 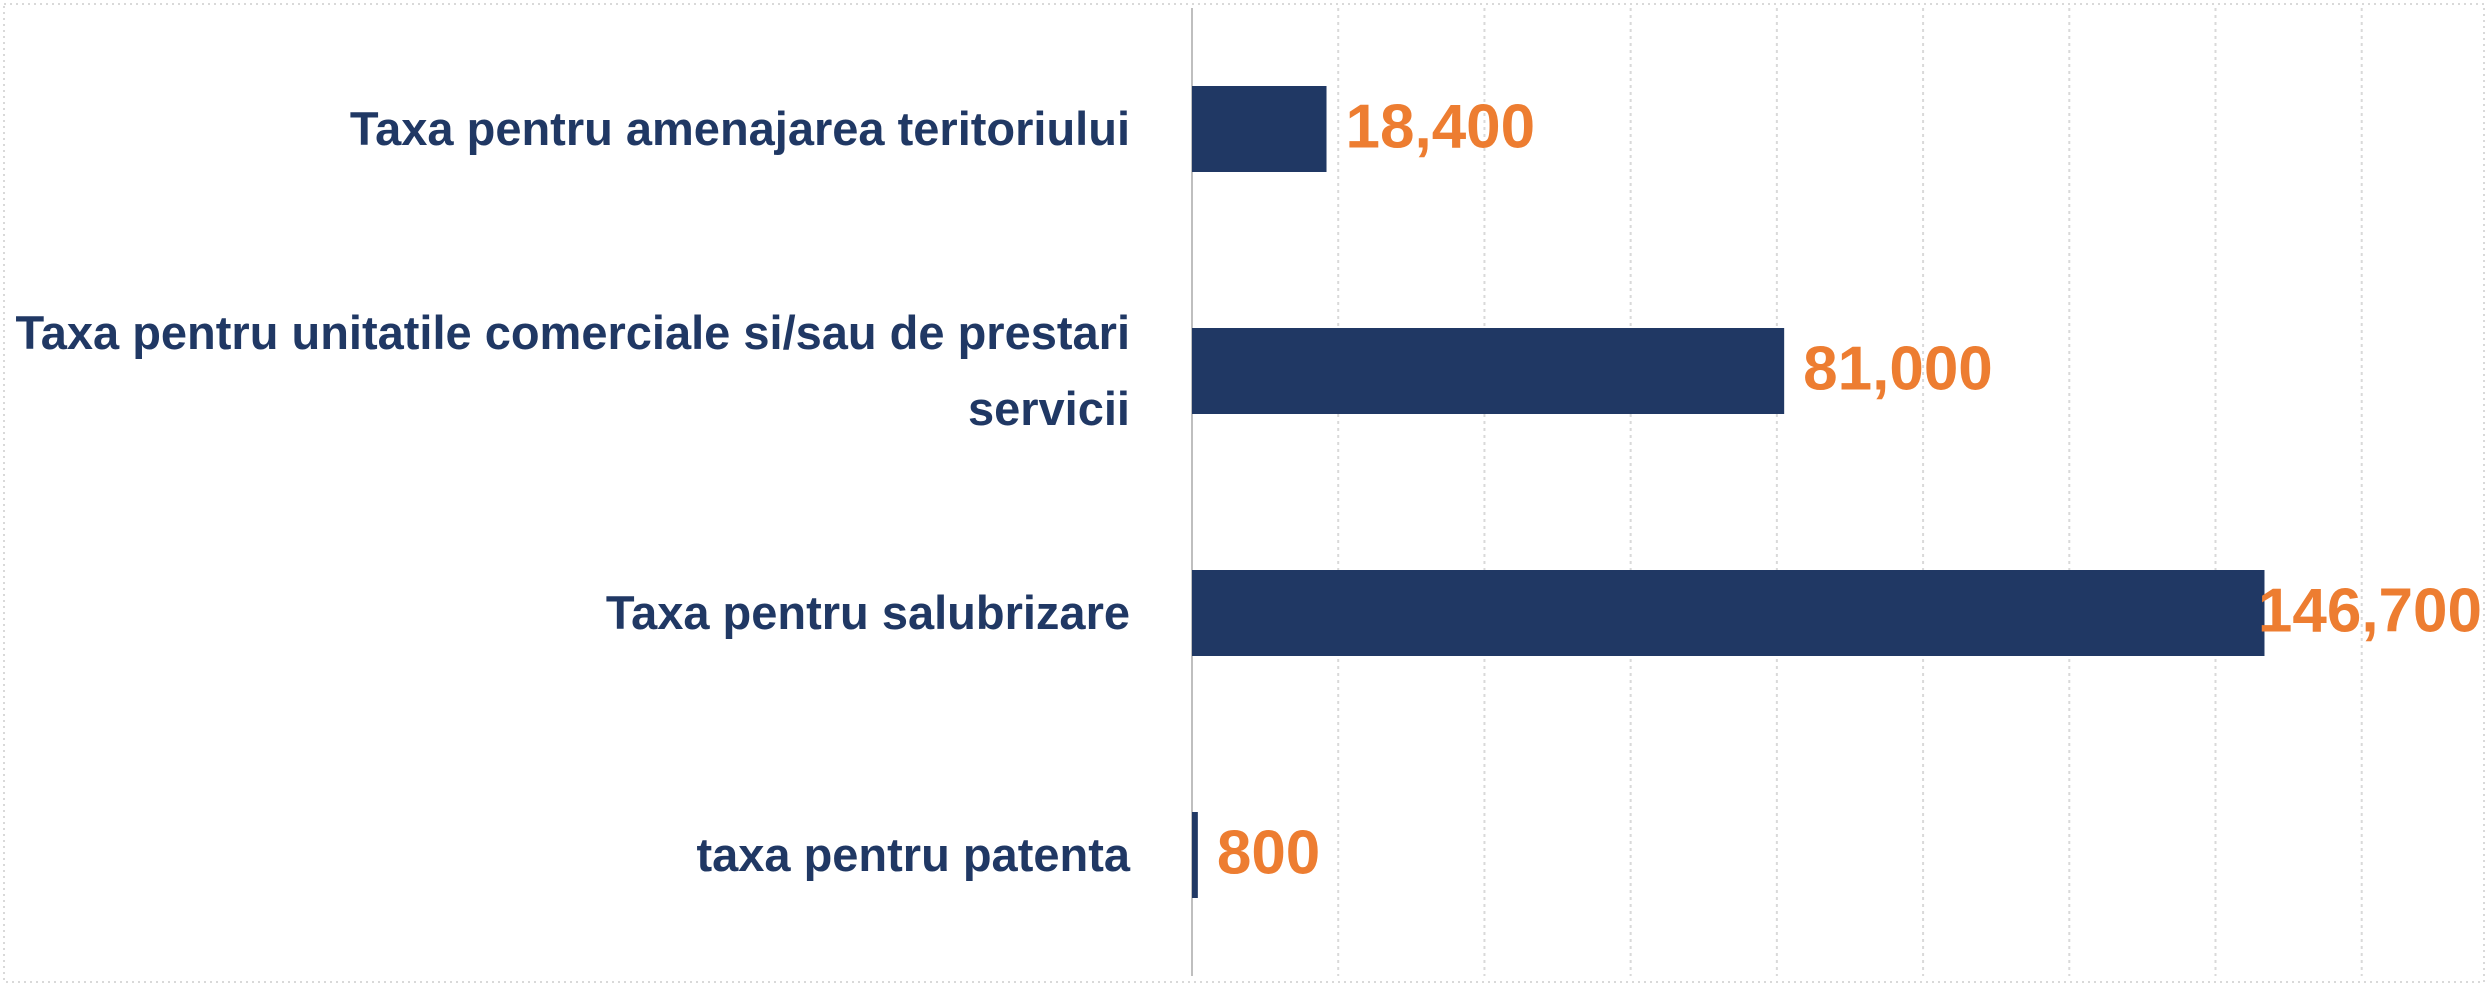 What do you see at coordinates (1268, 852) in the screenshot?
I see `data-label: 800` at bounding box center [1268, 852].